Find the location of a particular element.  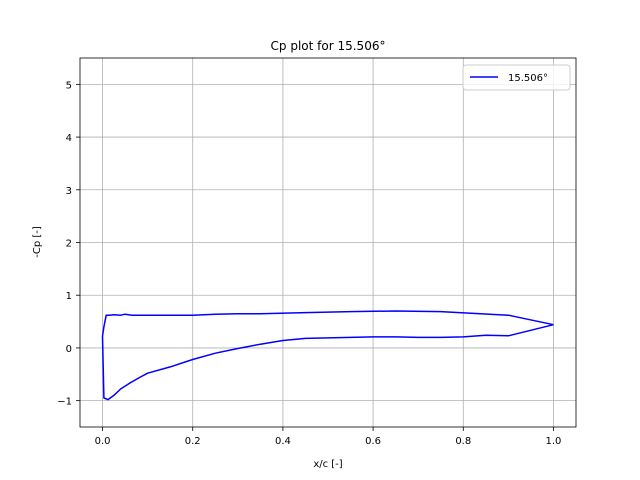

x-tick-label: 0.6 is located at coordinates (373, 441).